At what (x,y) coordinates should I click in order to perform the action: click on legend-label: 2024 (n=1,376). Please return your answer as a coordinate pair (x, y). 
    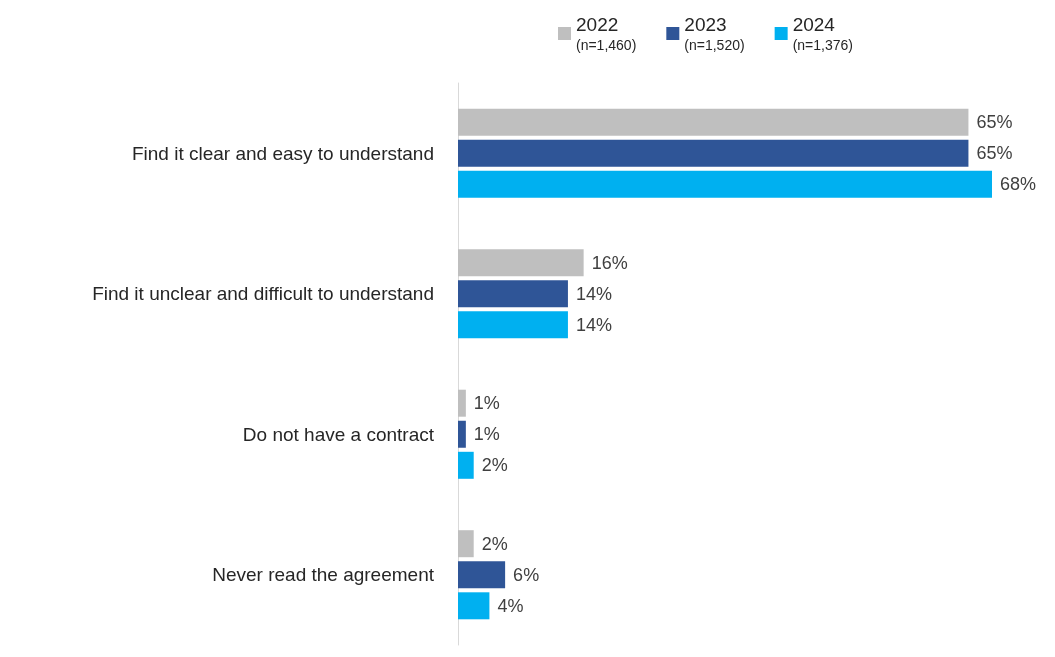
    Looking at the image, I should click on (822, 33).